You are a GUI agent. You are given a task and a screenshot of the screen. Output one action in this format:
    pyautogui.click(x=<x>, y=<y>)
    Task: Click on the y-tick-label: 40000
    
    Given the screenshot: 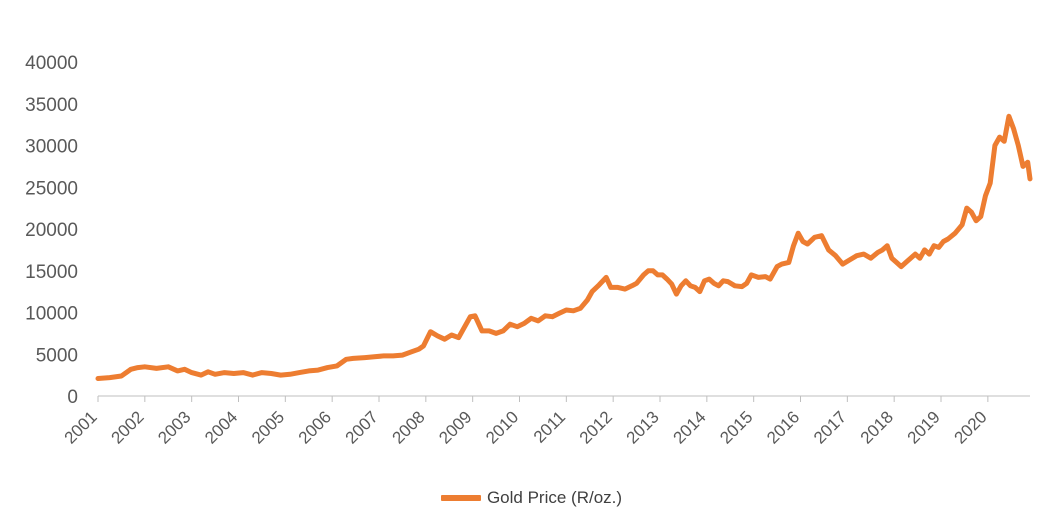 What is the action you would take?
    pyautogui.click(x=51, y=63)
    